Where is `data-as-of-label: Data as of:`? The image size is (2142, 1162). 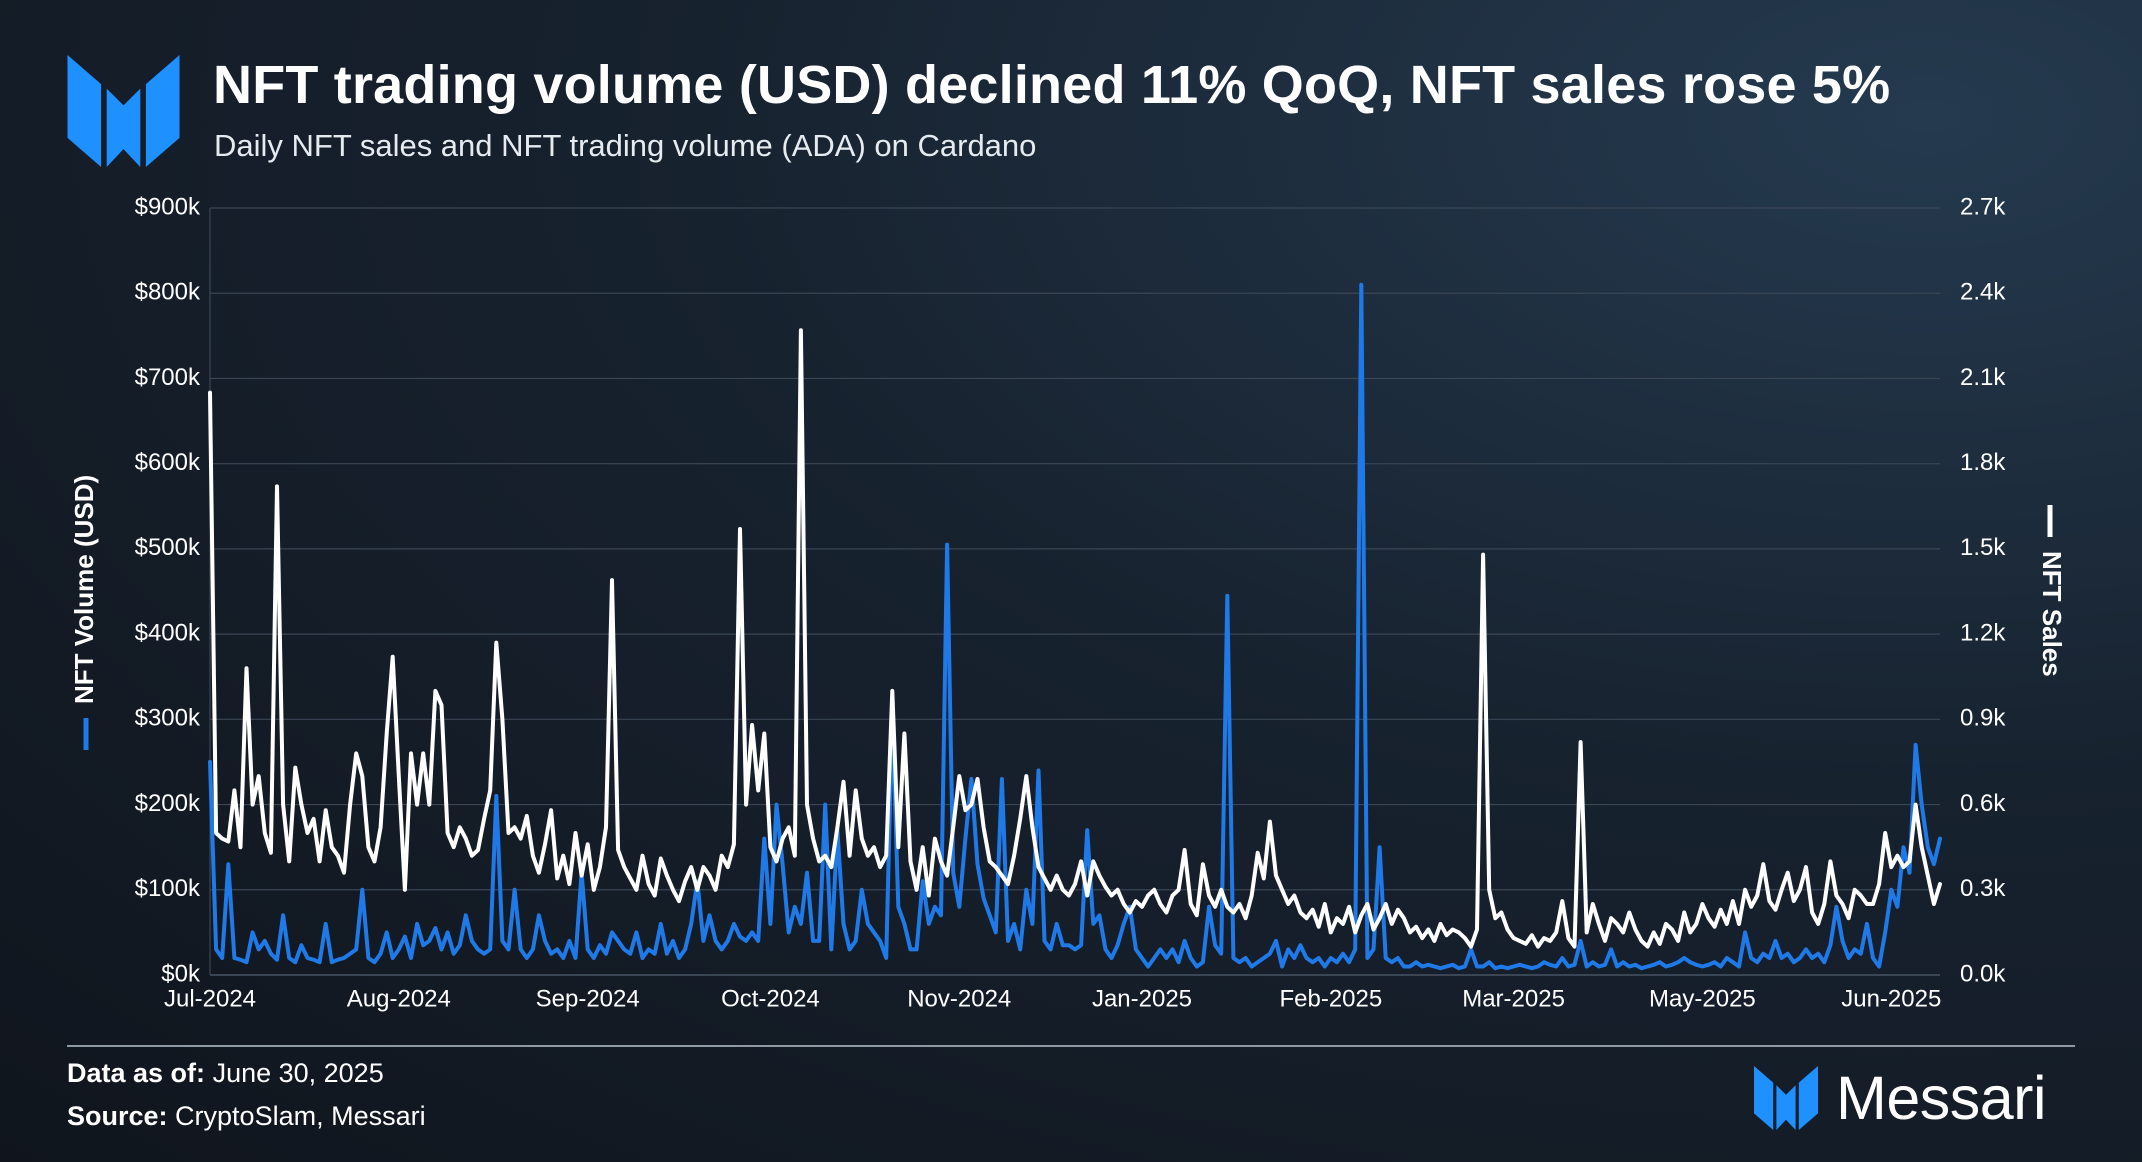 data-as-of-label: Data as of: is located at coordinates (136, 1073).